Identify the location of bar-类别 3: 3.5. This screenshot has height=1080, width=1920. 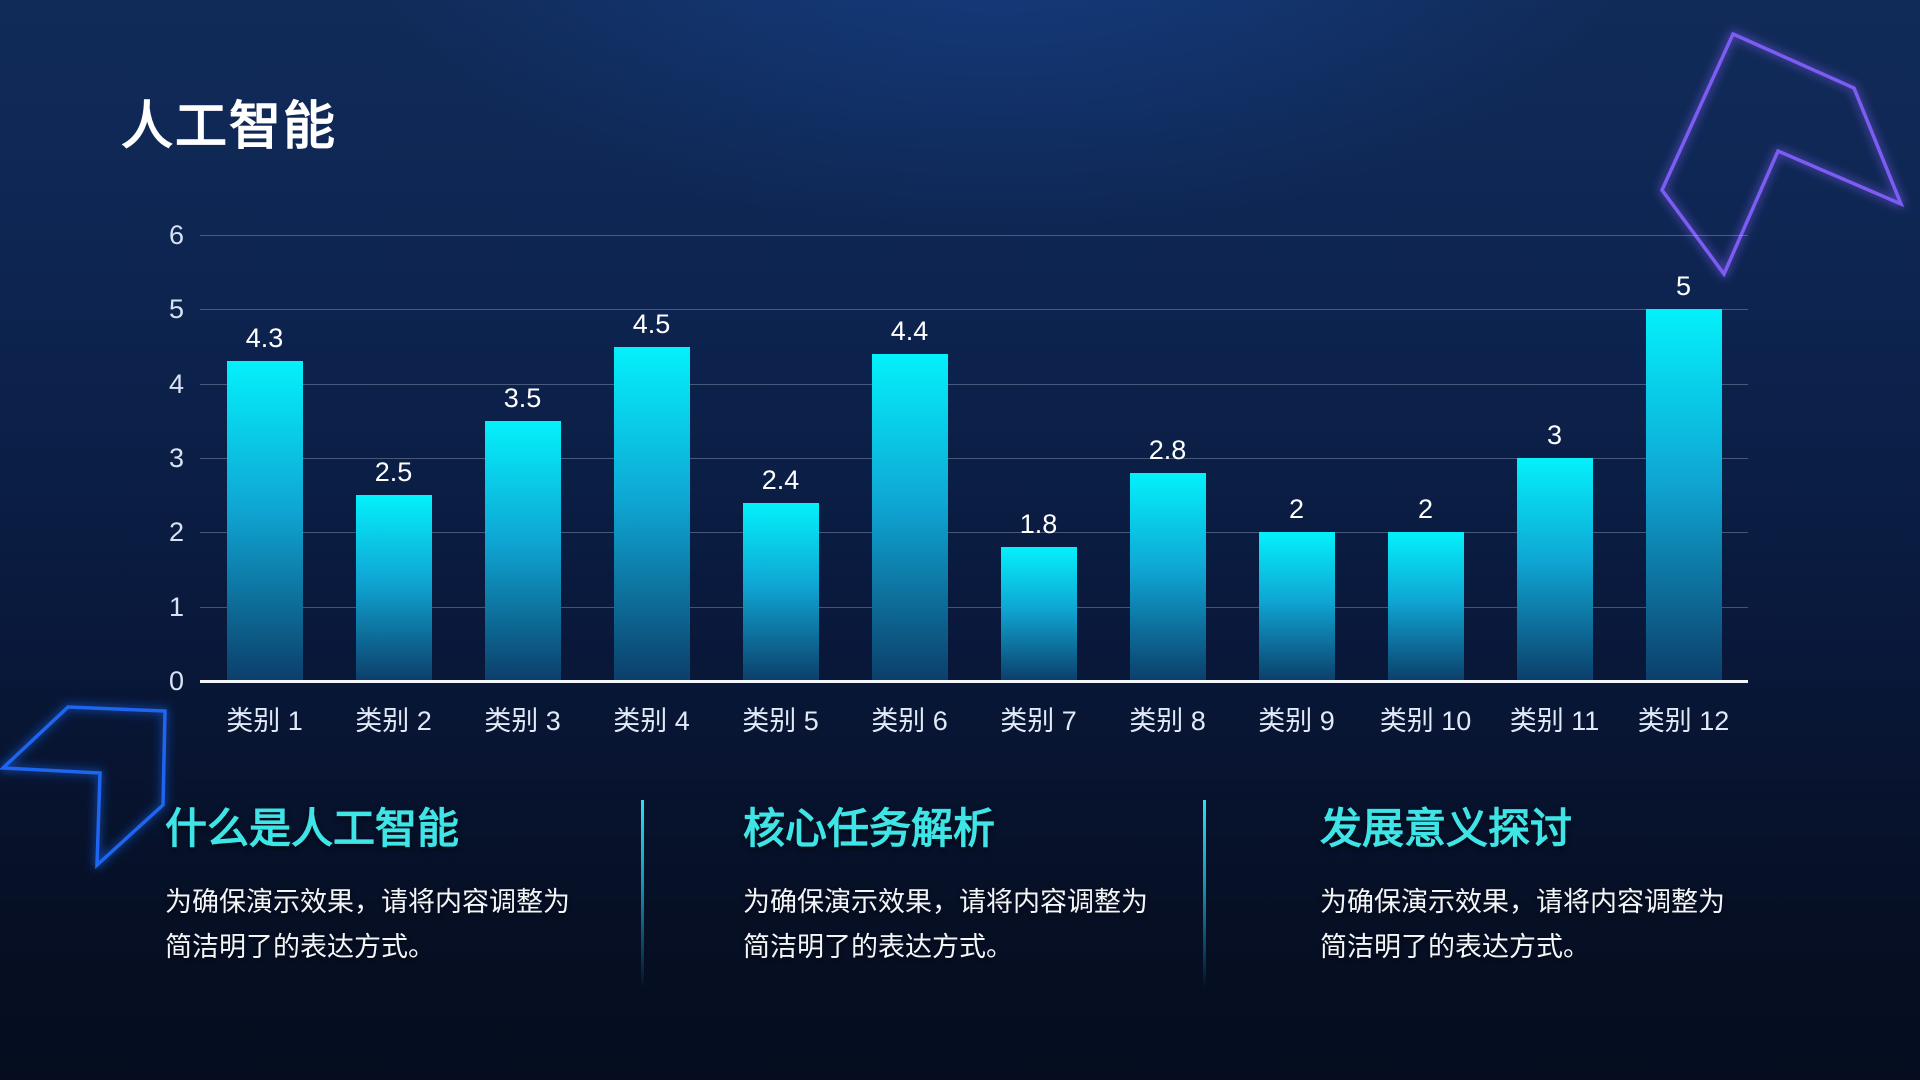
(522, 532).